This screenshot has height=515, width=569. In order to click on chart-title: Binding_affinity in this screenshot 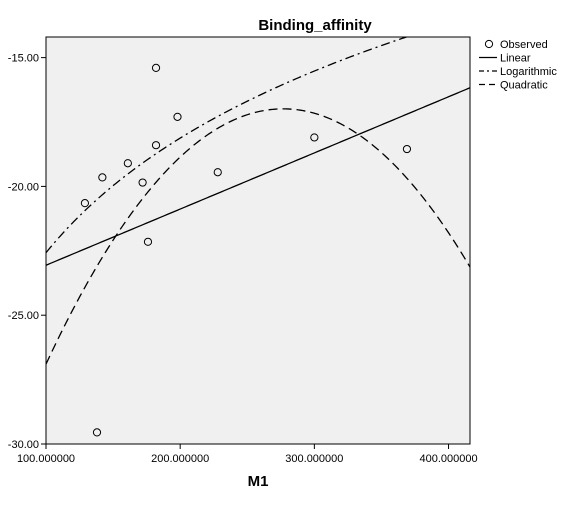, I will do `click(315, 25)`.